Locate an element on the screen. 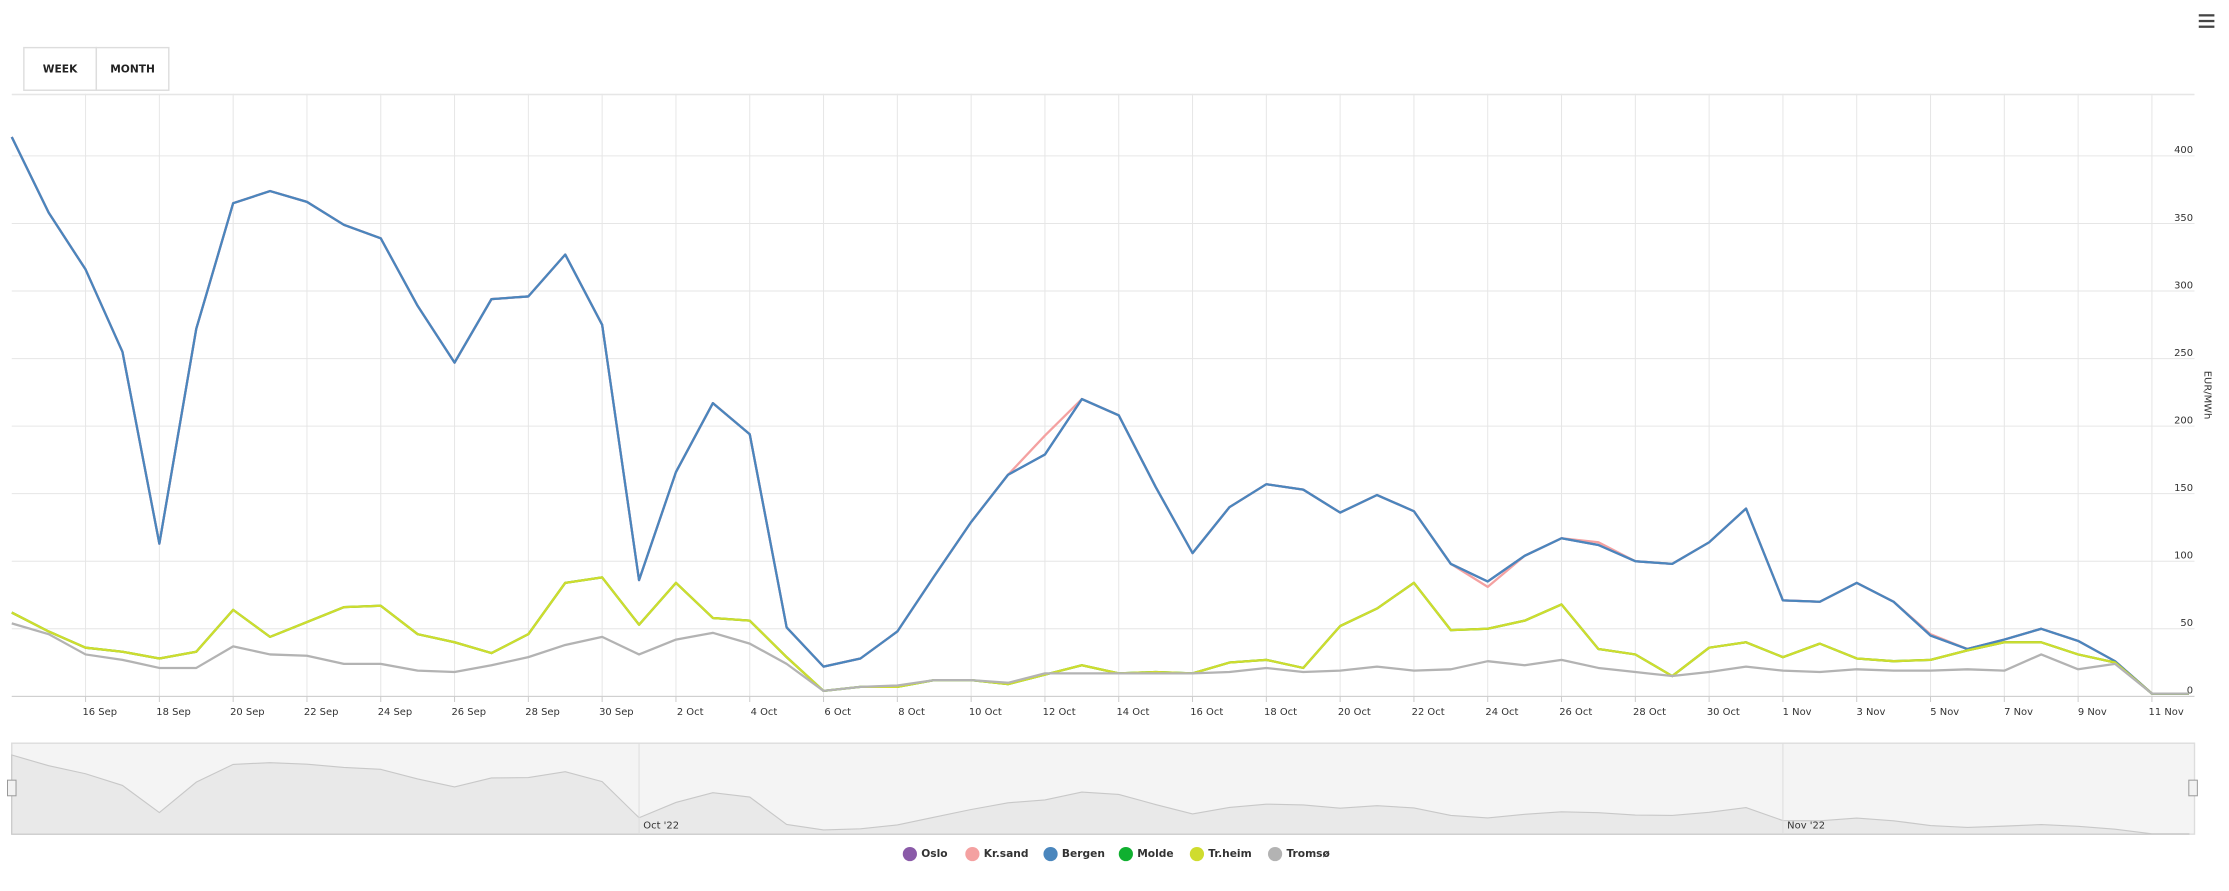  y-tick-label: 400 is located at coordinates (2183, 150).